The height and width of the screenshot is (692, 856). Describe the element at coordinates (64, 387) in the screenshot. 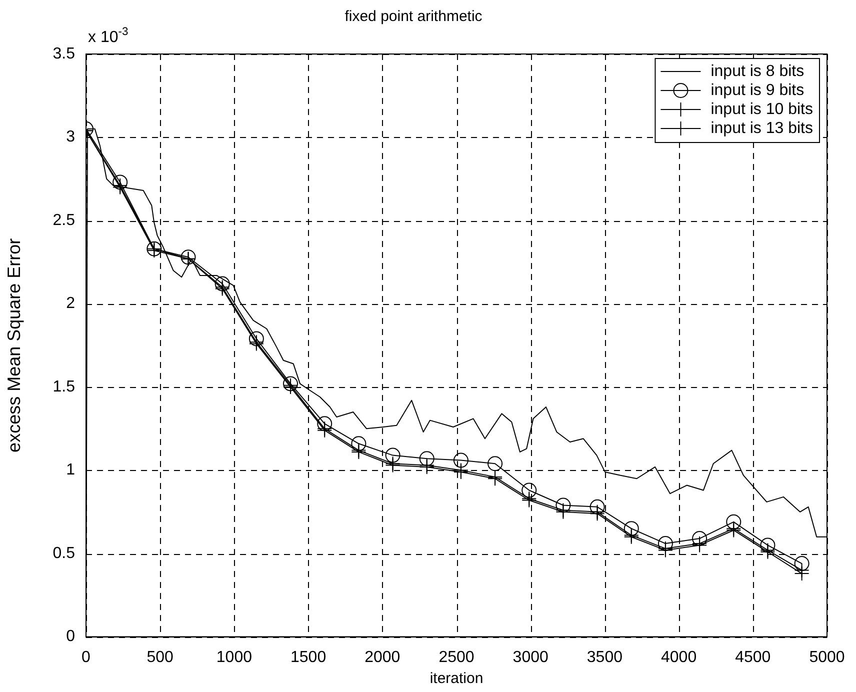

I see `y-tick-label: 1.5` at that location.